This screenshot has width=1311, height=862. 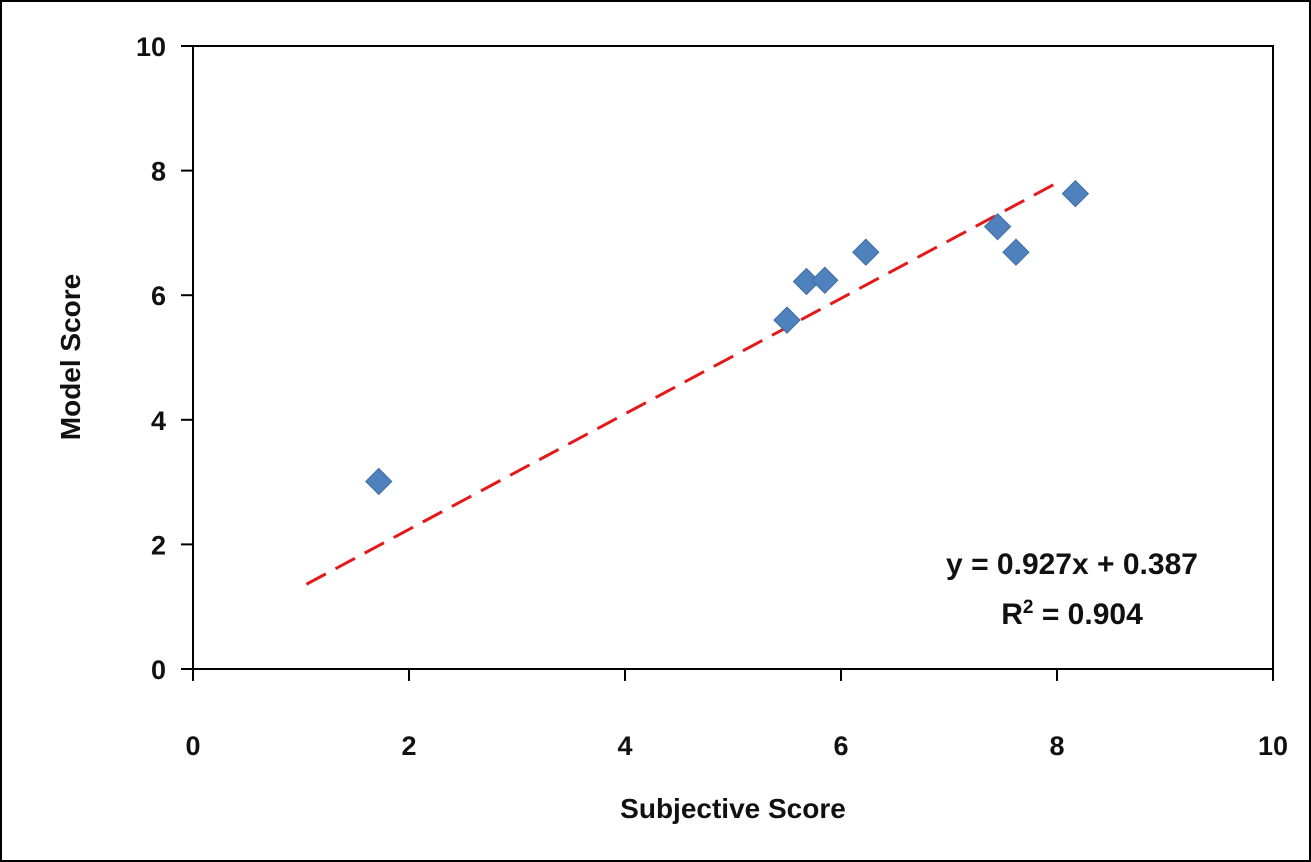 I want to click on r-squared-symbol: R, so click(x=1012, y=614).